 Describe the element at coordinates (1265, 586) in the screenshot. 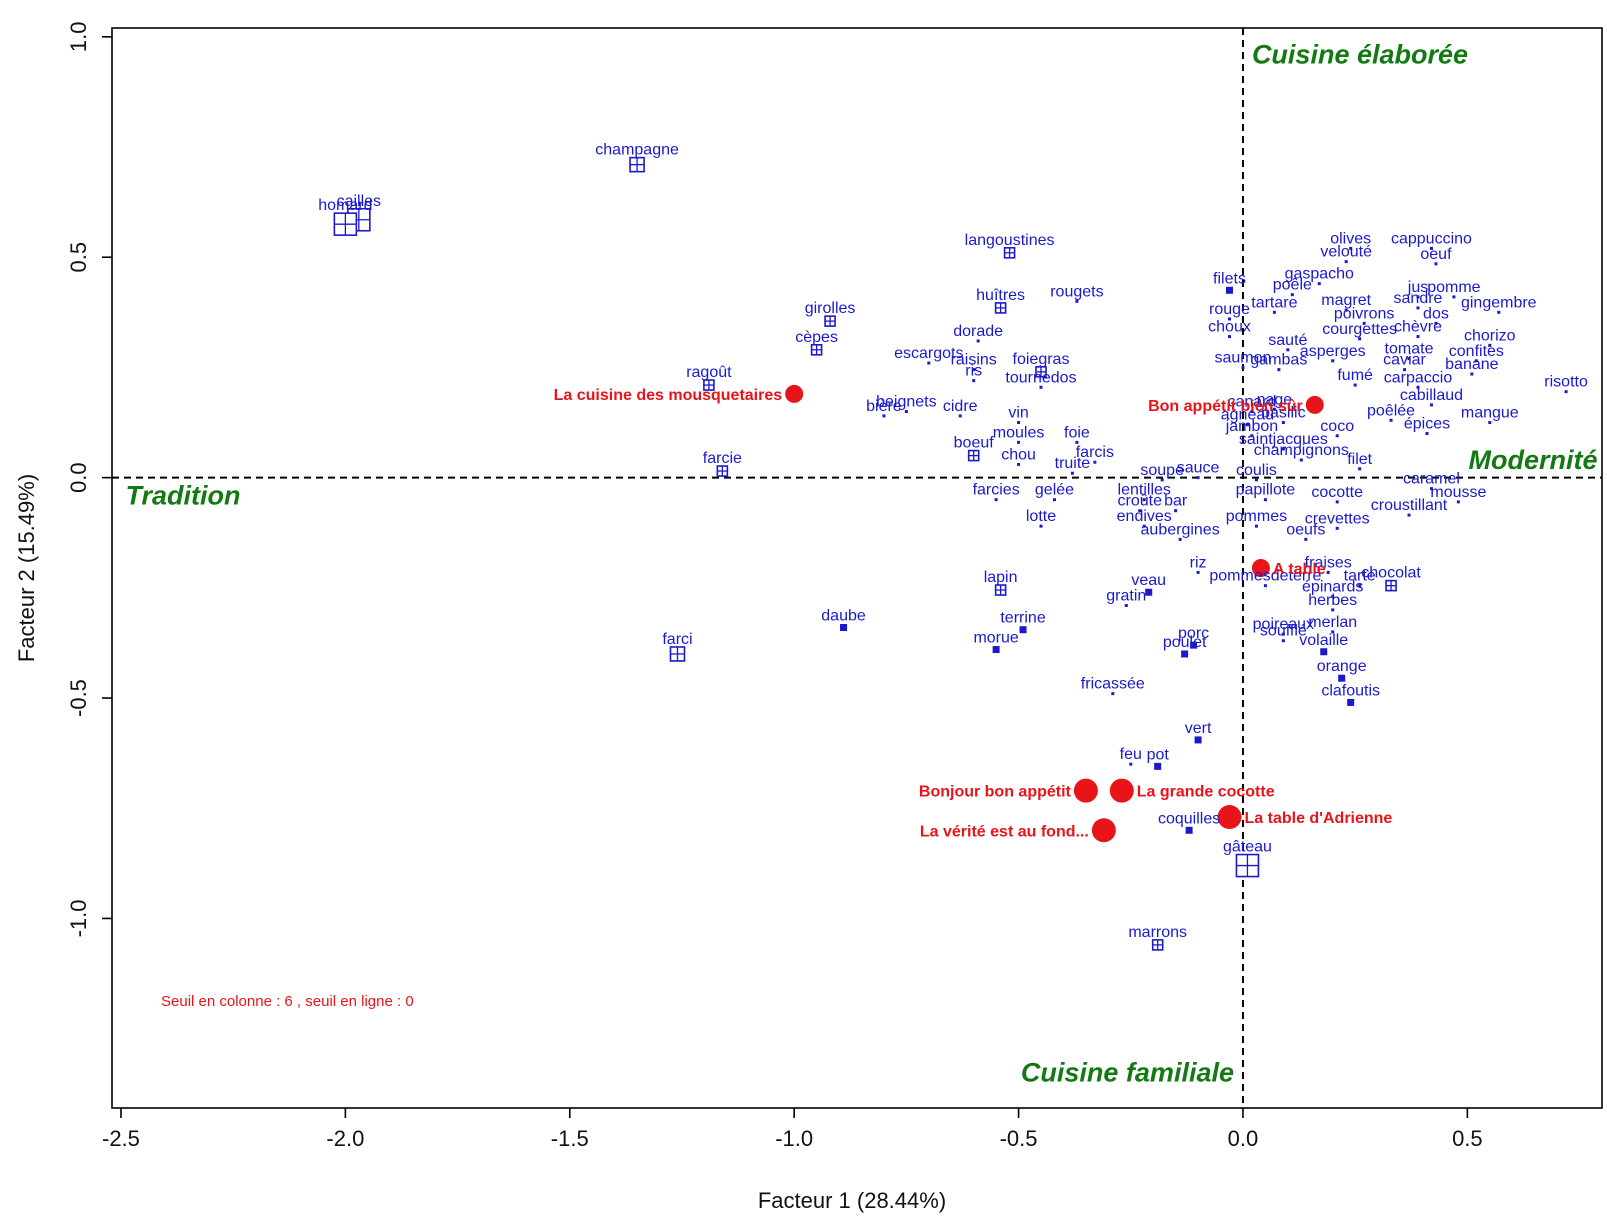

I see `word-marker-pommesdeterre` at that location.